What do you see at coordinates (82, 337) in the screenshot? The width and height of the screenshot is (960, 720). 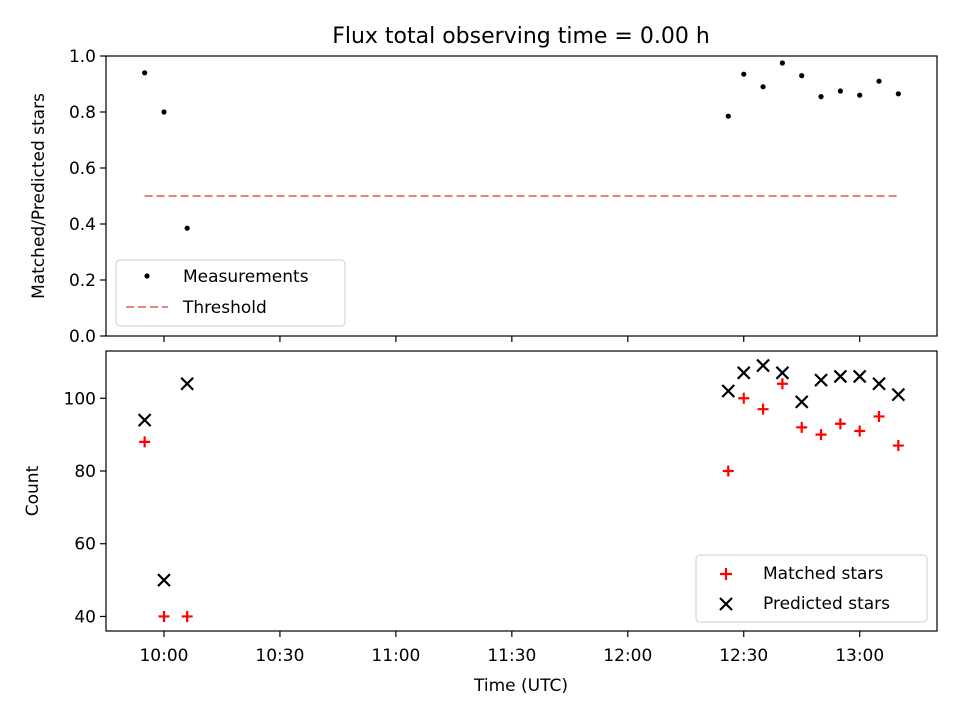 I see `y-tick-label: 0.0` at bounding box center [82, 337].